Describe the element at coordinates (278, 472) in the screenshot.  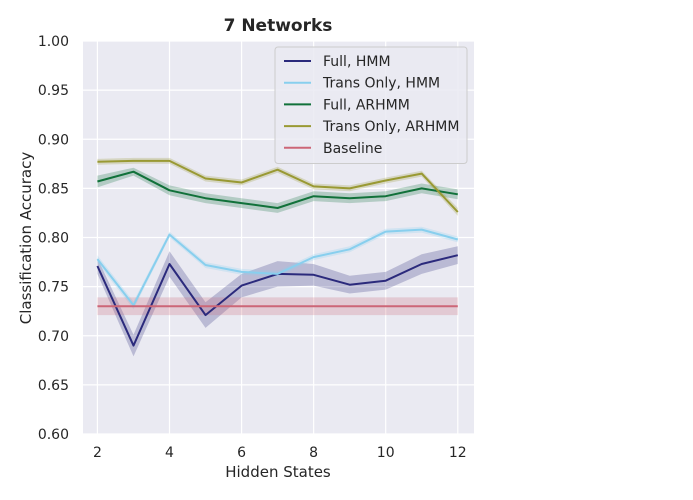
I see `x-axis-label: Hidden States` at that location.